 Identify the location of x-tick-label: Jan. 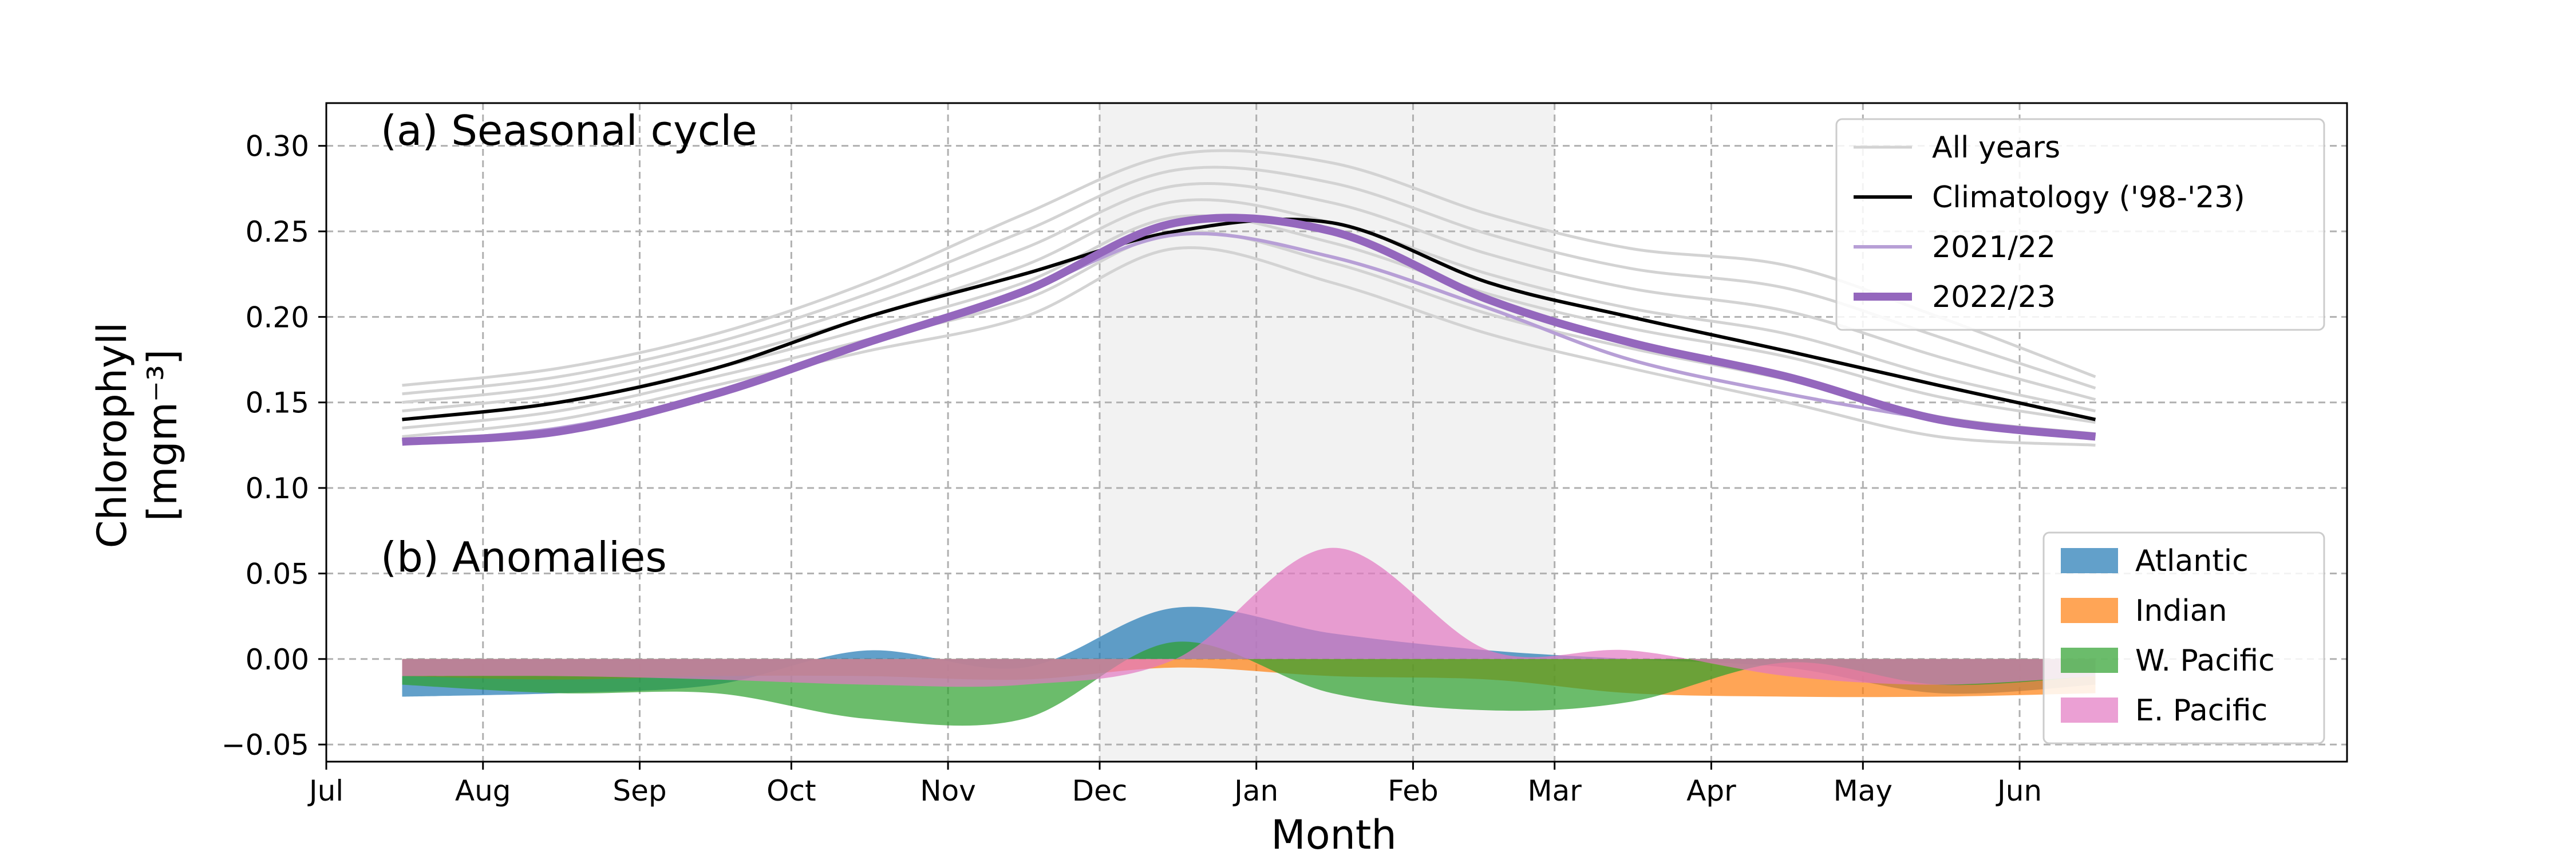
(1255, 790).